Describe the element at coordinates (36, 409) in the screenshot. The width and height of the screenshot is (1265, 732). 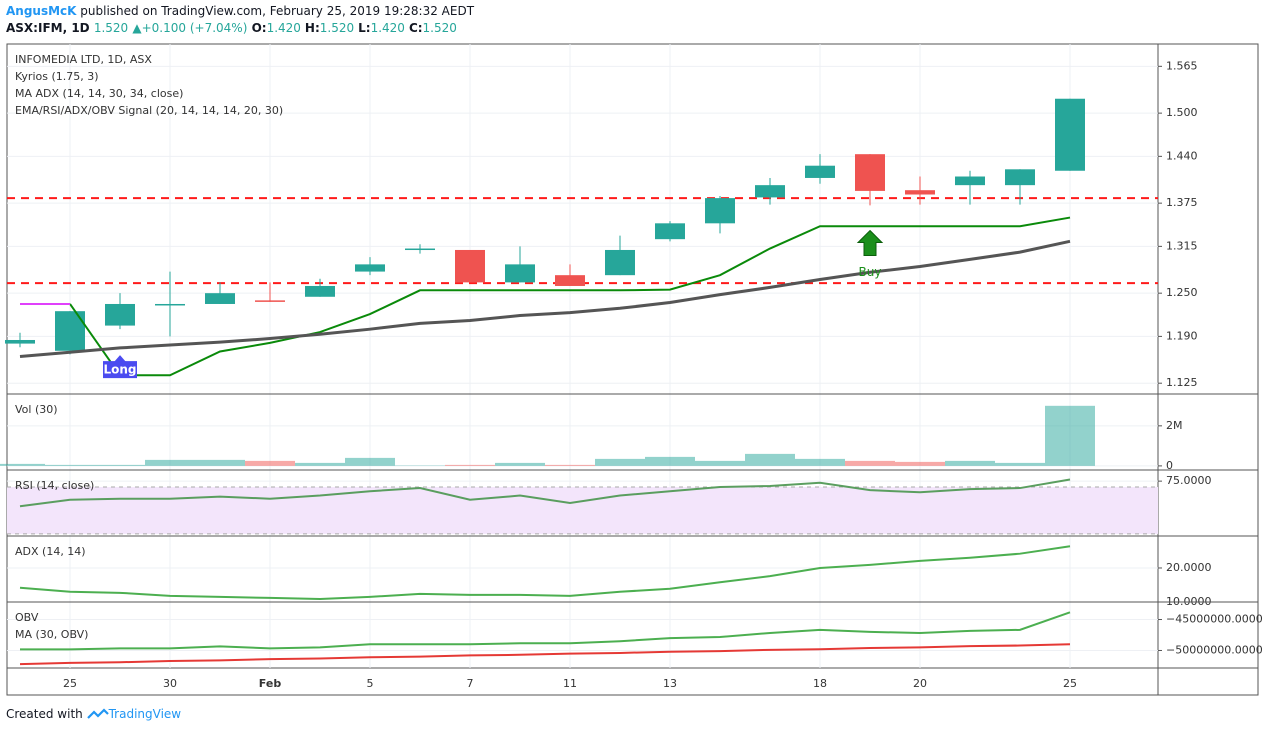
I see `legend-entry: Vol (30)` at that location.